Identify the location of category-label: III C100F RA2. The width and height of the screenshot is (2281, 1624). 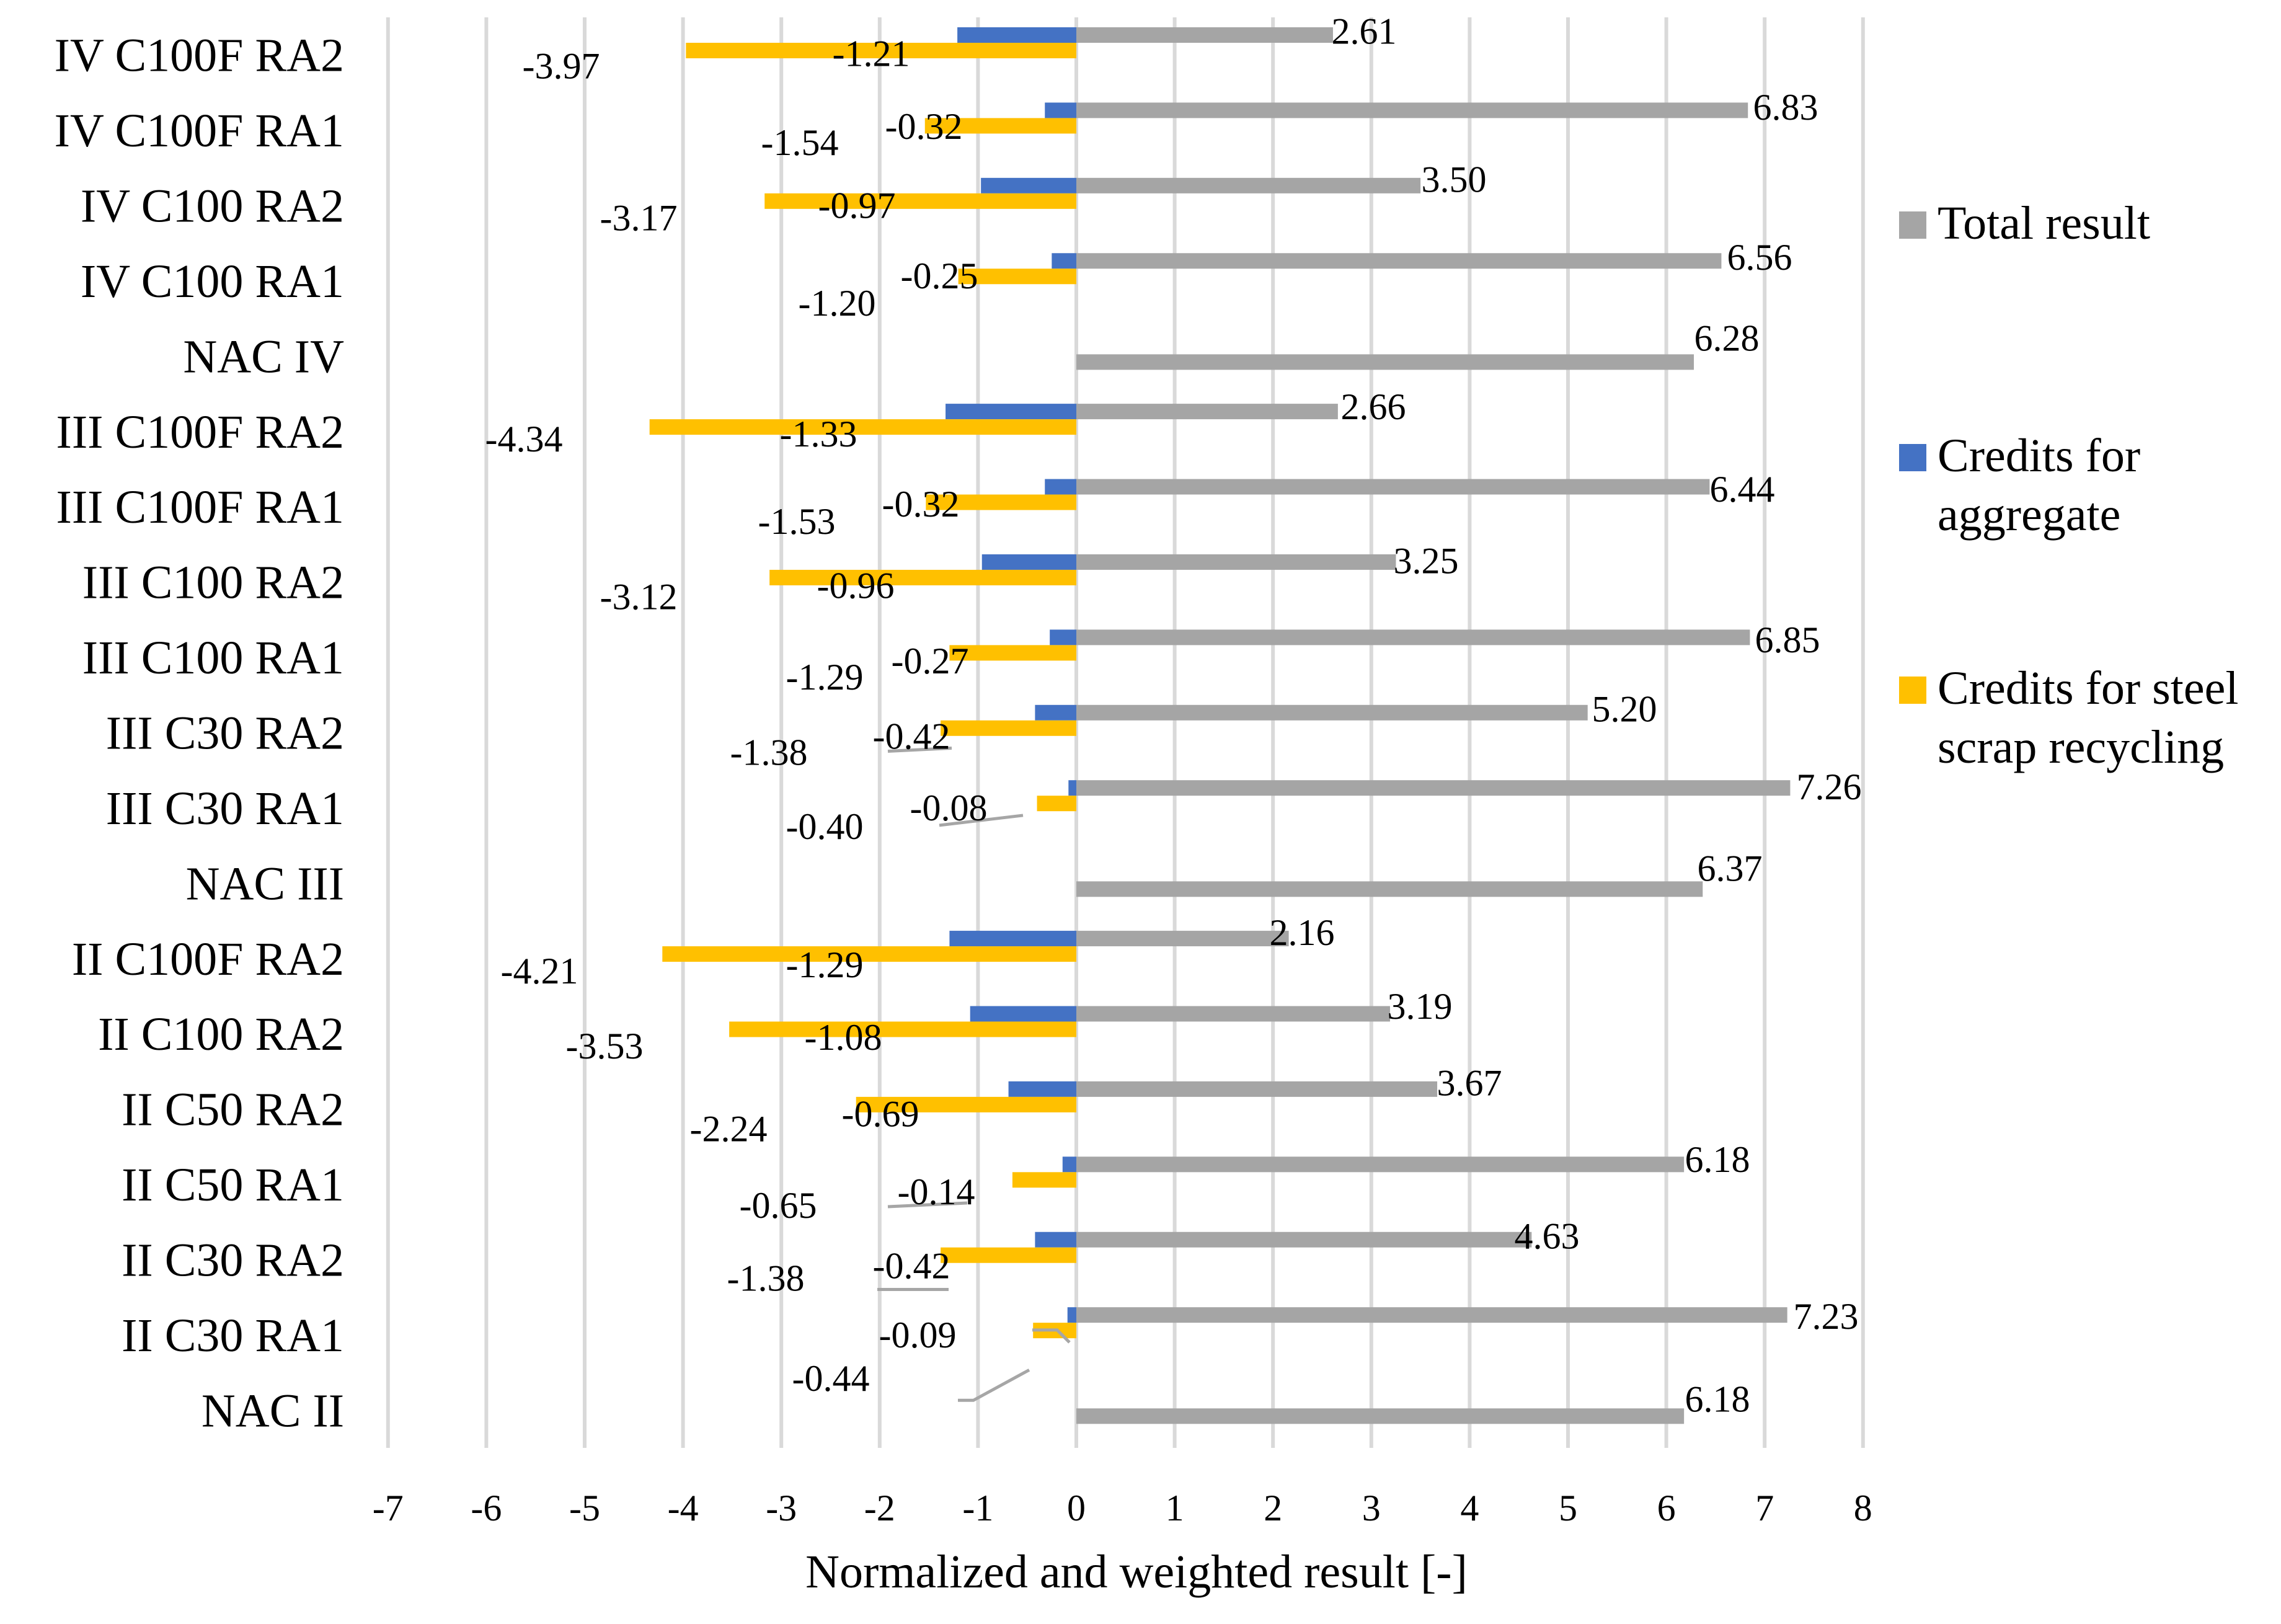
(200, 432).